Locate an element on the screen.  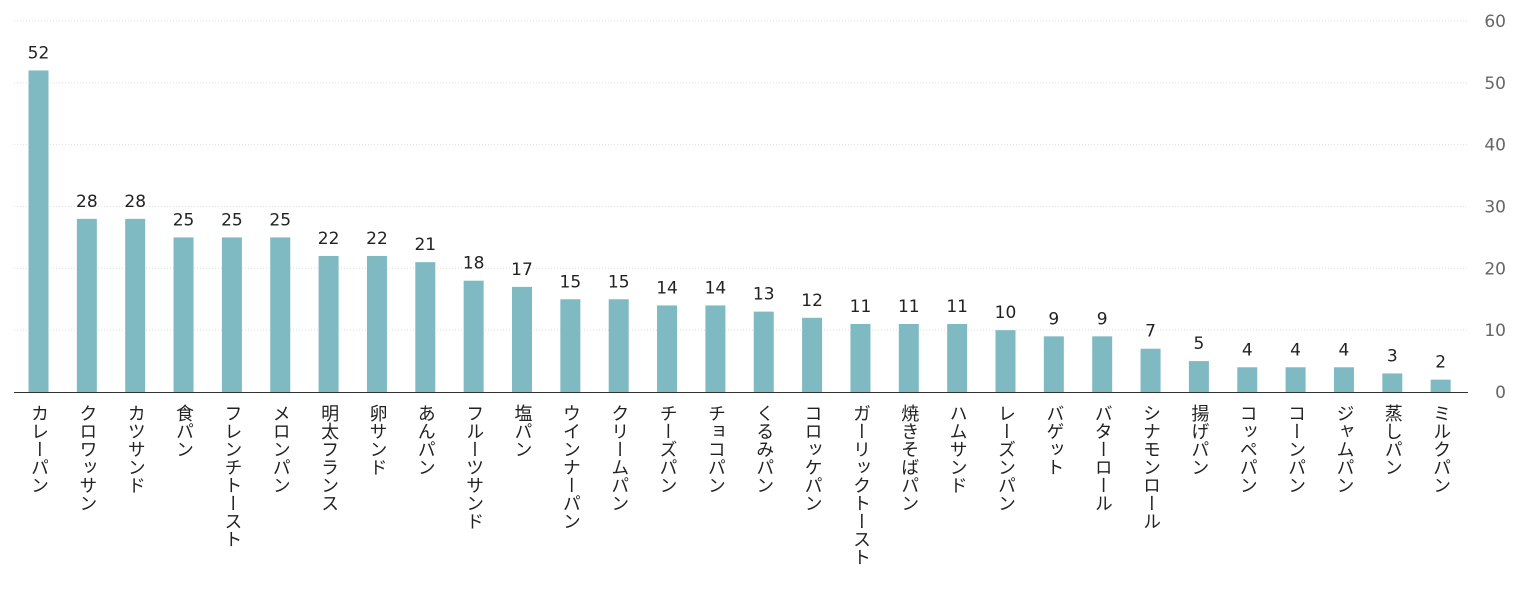
x-tick-label: ミルクパン is located at coordinates (1440, 449).